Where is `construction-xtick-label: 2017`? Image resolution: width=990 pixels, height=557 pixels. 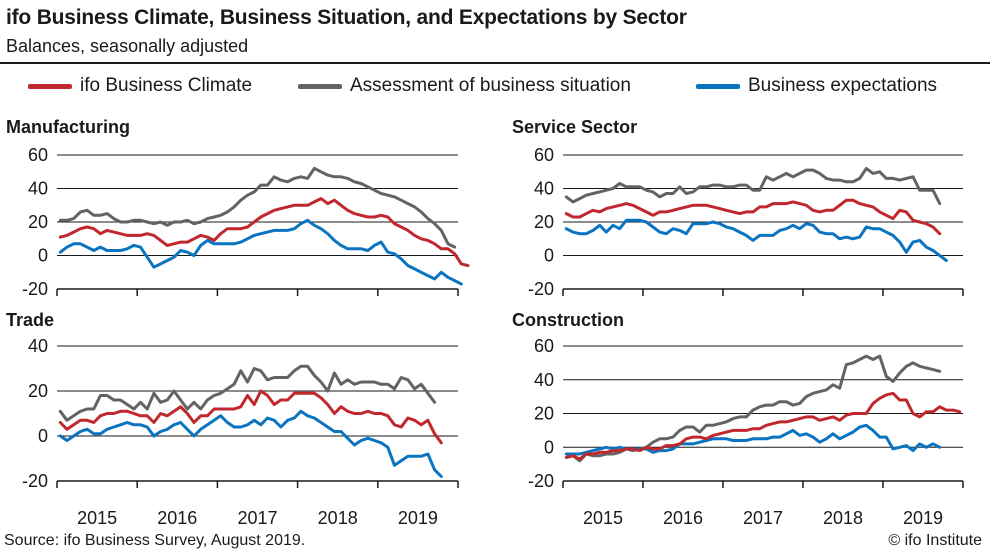 construction-xtick-label: 2017 is located at coordinates (763, 518).